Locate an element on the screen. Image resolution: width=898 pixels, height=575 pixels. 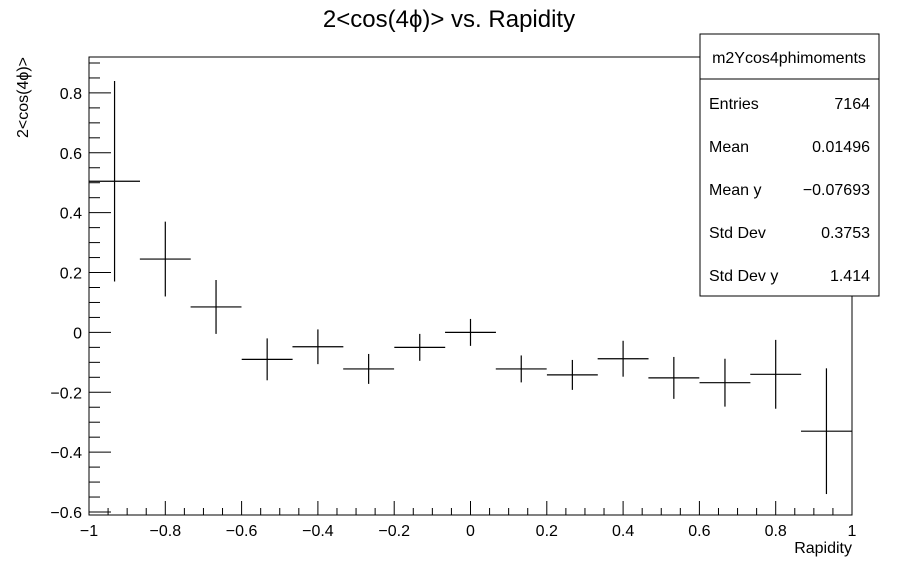
x-tick-label: −0.2 is located at coordinates (394, 531).